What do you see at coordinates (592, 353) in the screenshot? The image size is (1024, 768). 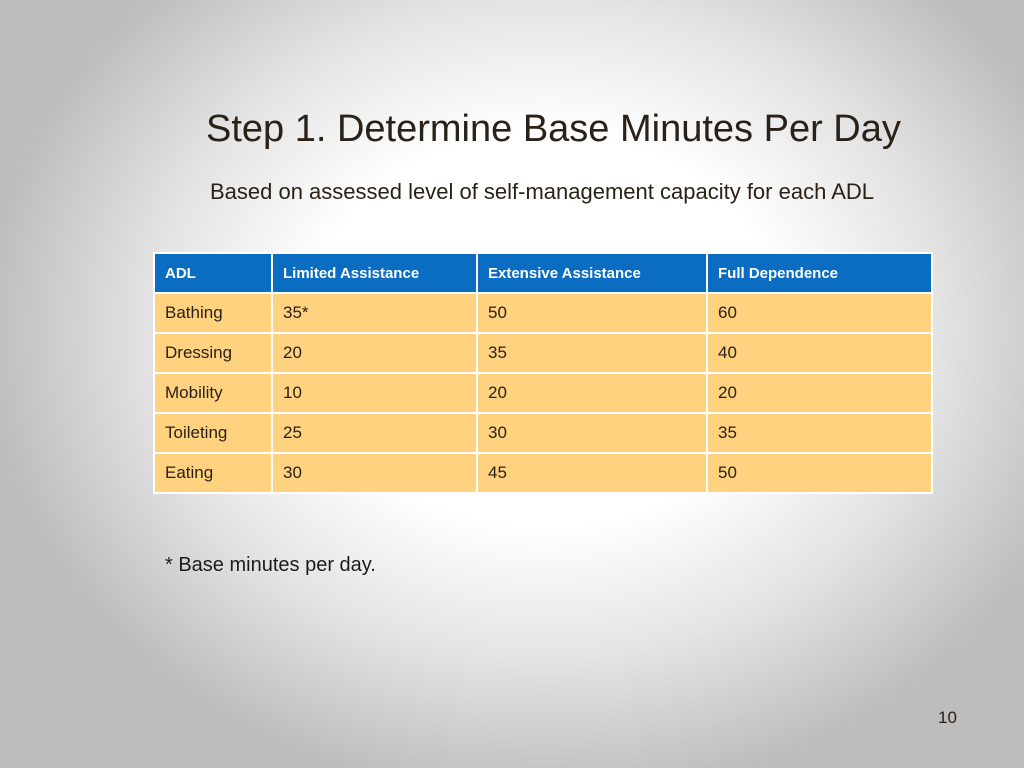 I see `cell-extensive: 35` at bounding box center [592, 353].